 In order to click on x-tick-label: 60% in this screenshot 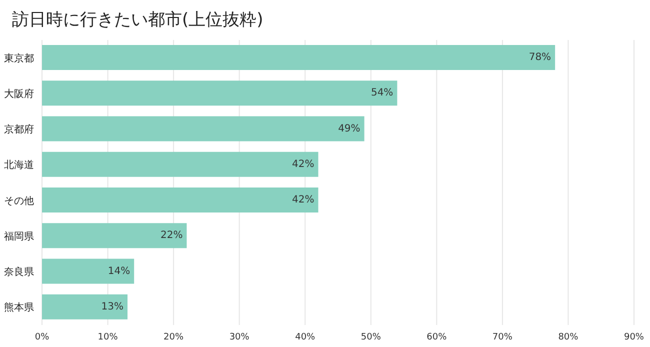, I will do `click(437, 337)`.